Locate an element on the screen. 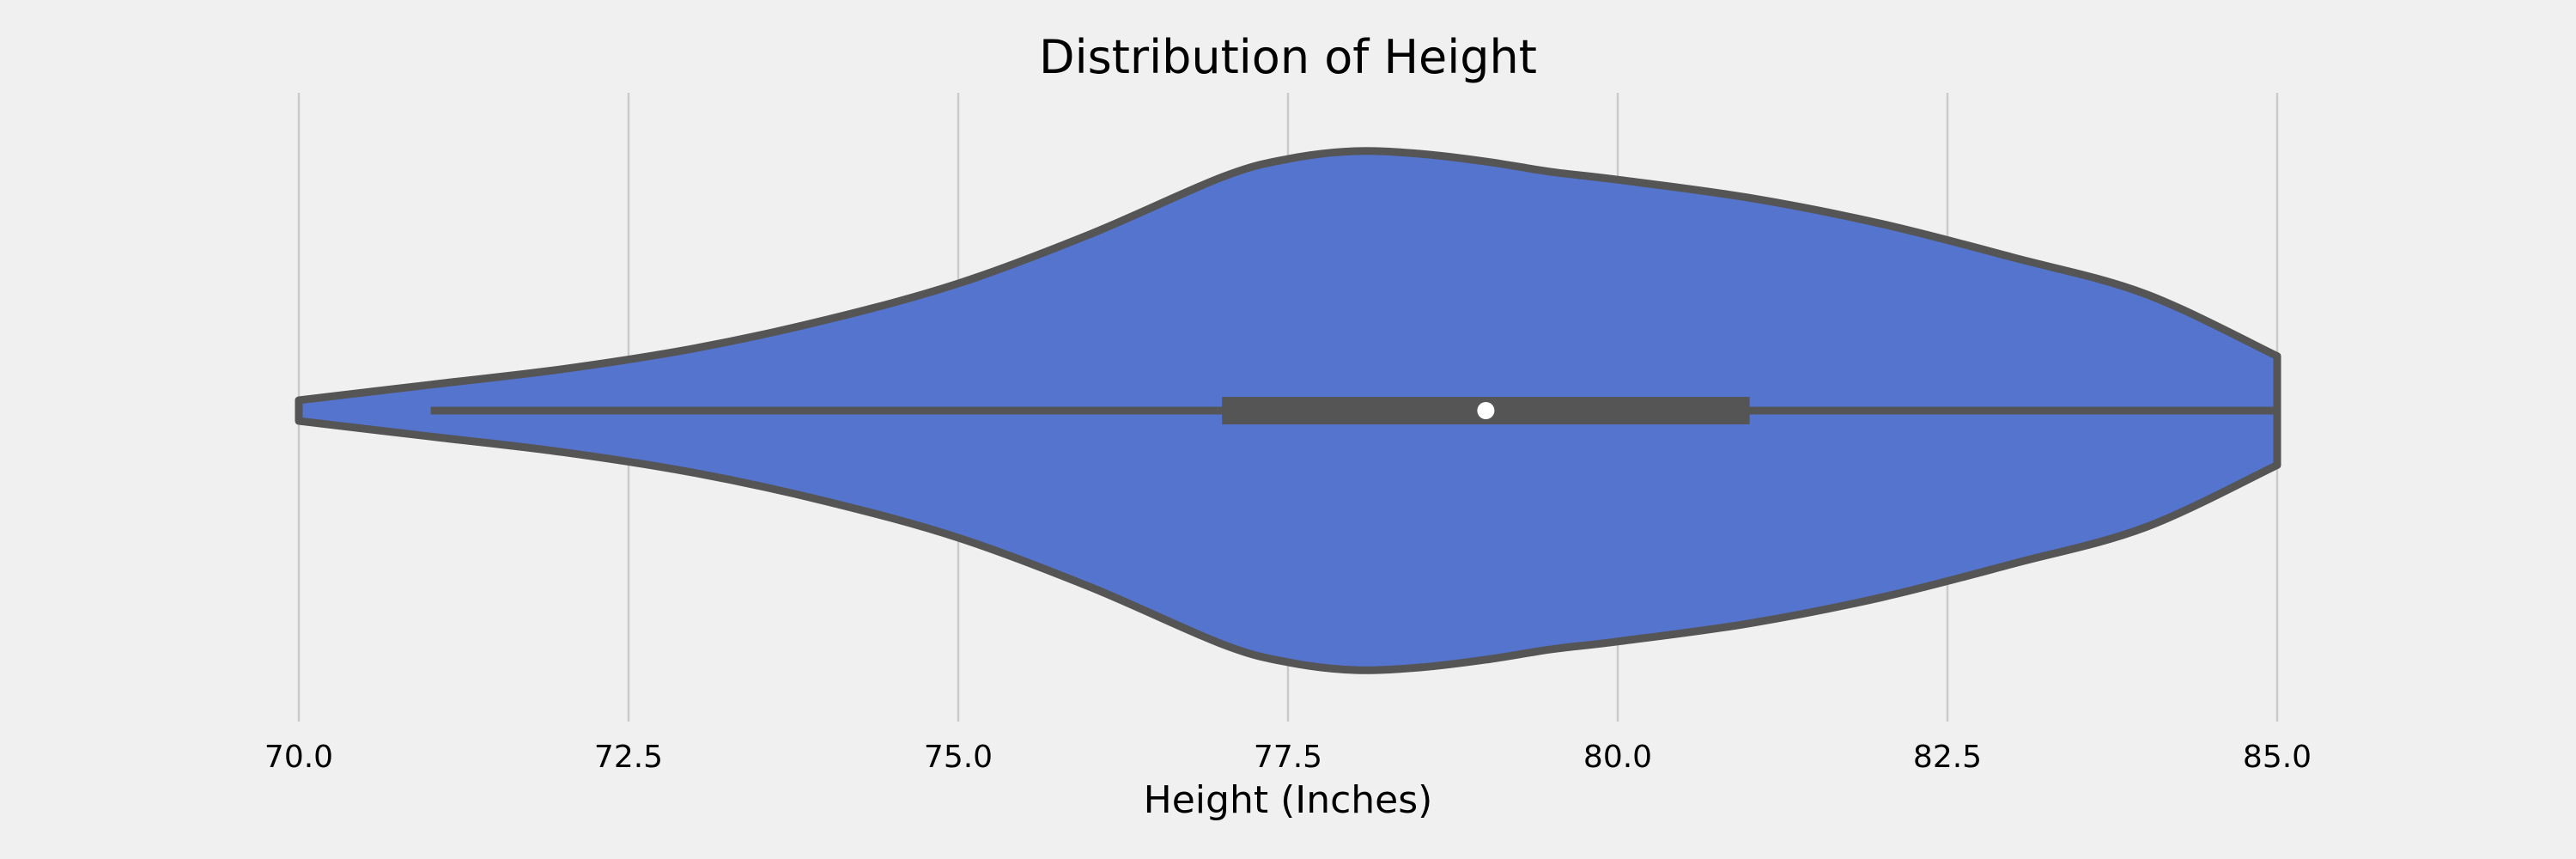  x-tick-label: 82.5 is located at coordinates (1947, 758).